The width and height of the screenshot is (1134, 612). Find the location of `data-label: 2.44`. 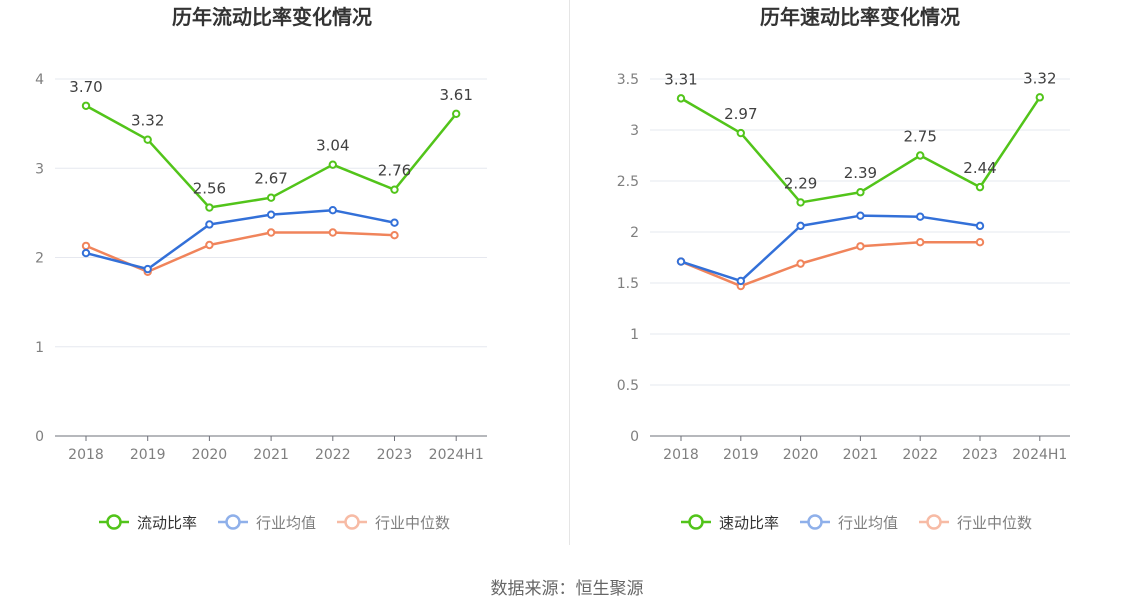

data-label: 2.44 is located at coordinates (979, 168).